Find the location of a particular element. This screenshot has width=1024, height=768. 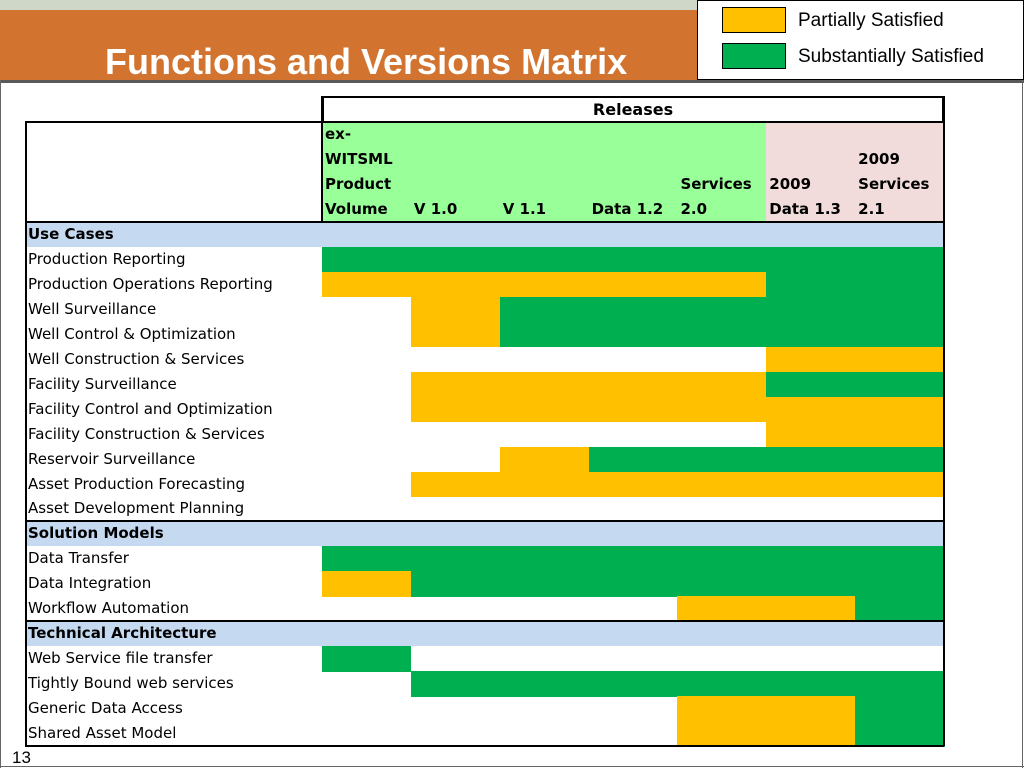

row-label: Data Transfer is located at coordinates (78, 558).